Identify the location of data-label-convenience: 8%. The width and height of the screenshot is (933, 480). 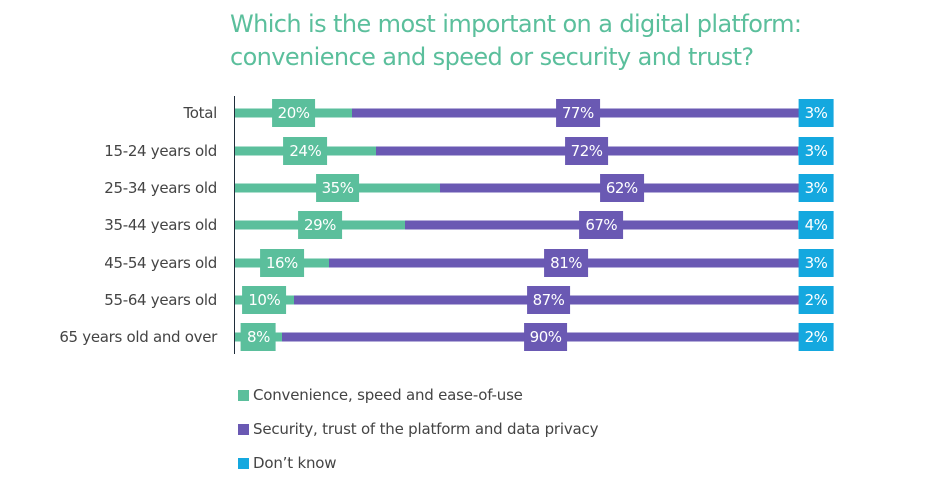
(258, 337).